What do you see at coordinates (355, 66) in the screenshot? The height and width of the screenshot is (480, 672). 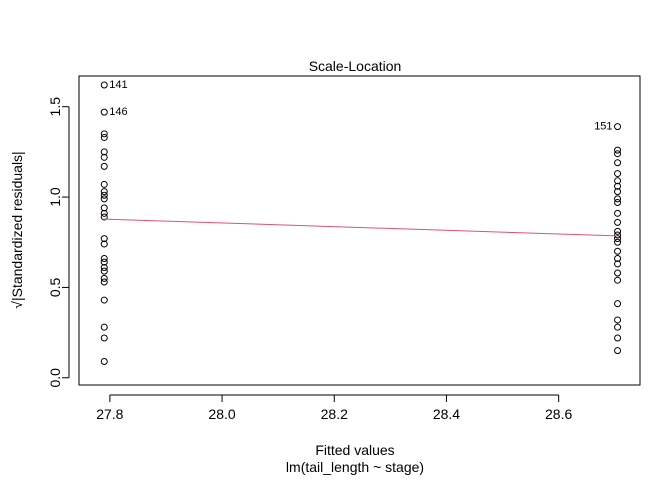 I see `chart-title: Scale-Location` at bounding box center [355, 66].